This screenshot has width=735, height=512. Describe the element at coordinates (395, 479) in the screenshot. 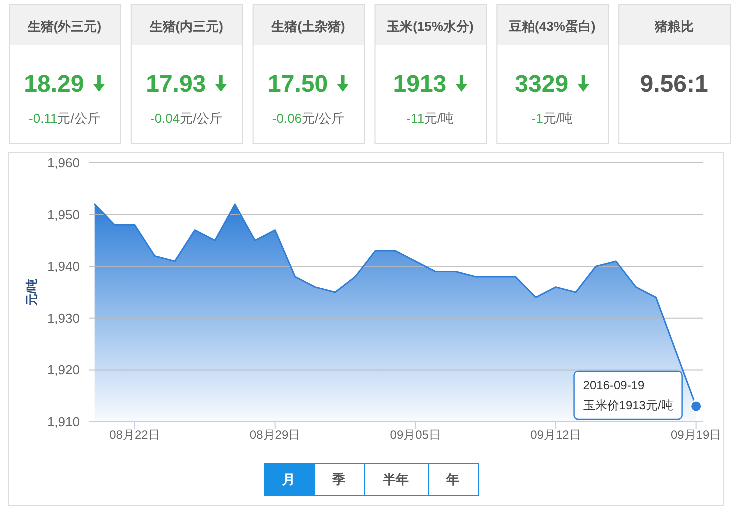

I see `category-label: 半年` at that location.